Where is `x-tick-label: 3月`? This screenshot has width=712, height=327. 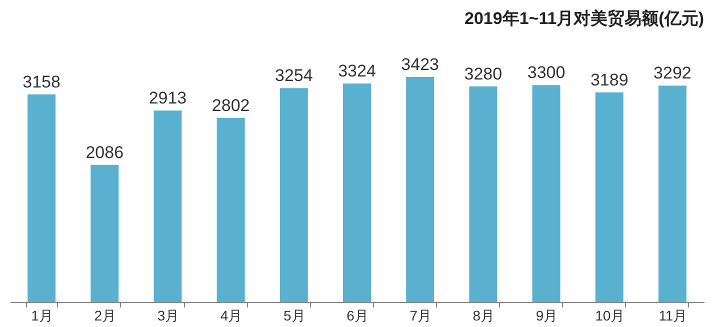
x-tick-label: 3月 is located at coordinates (168, 316).